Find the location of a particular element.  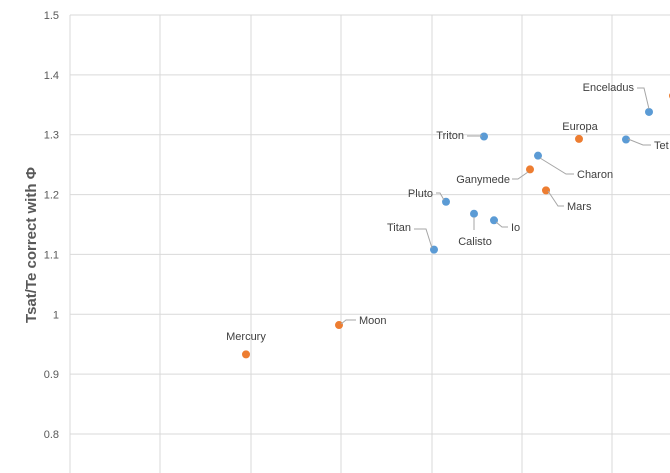

data-label: Tet is located at coordinates (661, 146).